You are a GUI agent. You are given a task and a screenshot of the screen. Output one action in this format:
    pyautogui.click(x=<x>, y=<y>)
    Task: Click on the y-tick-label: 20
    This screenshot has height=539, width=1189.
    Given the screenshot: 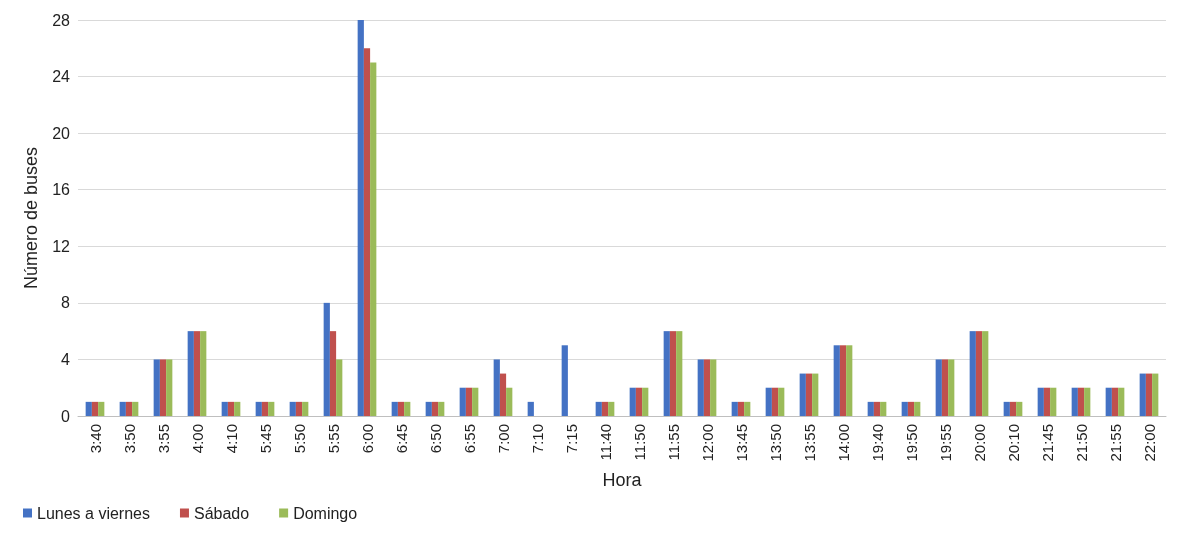 What is the action you would take?
    pyautogui.click(x=61, y=133)
    